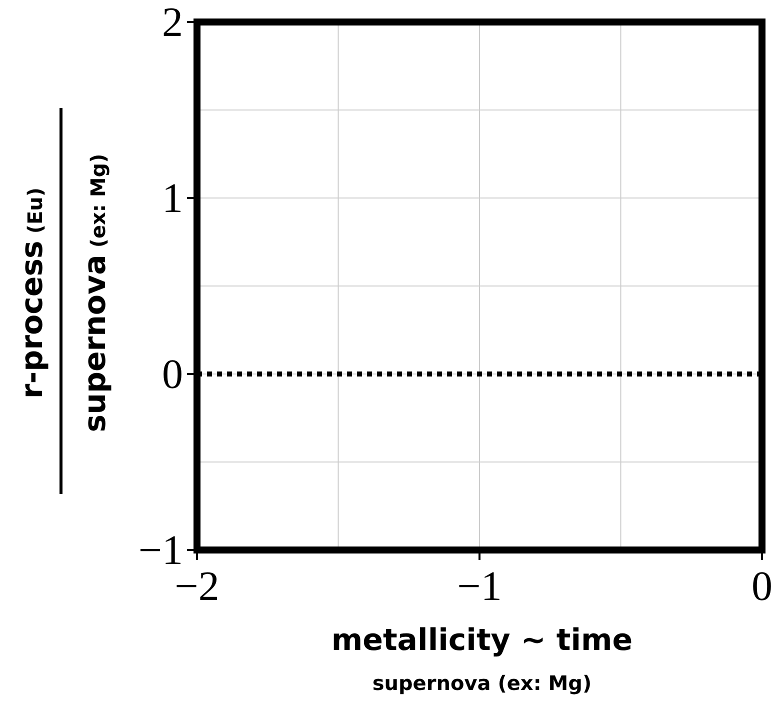  I want to click on x-tick-label: 0, so click(762, 587).